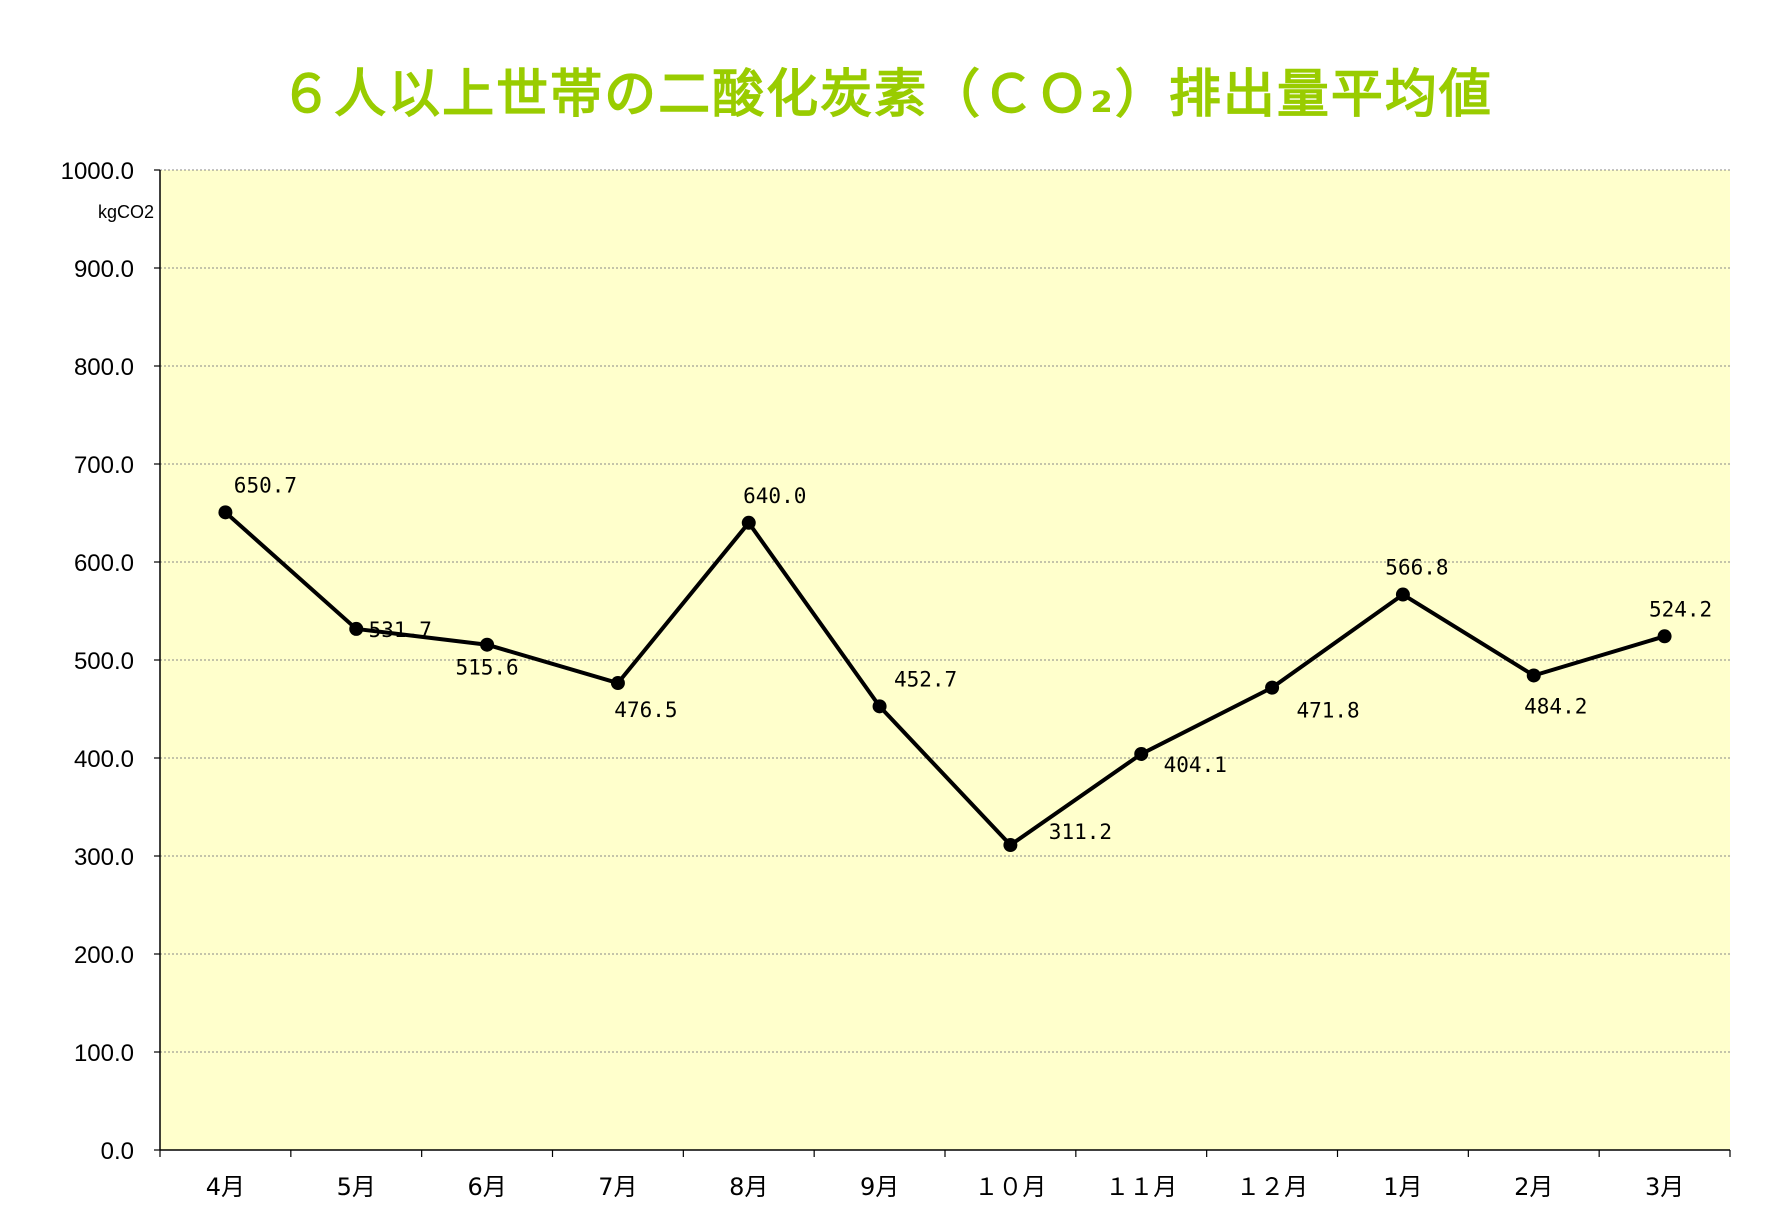 Image resolution: width=1773 pixels, height=1221 pixels. What do you see at coordinates (117, 1151) in the screenshot?
I see `y-tick-label: 0.0` at bounding box center [117, 1151].